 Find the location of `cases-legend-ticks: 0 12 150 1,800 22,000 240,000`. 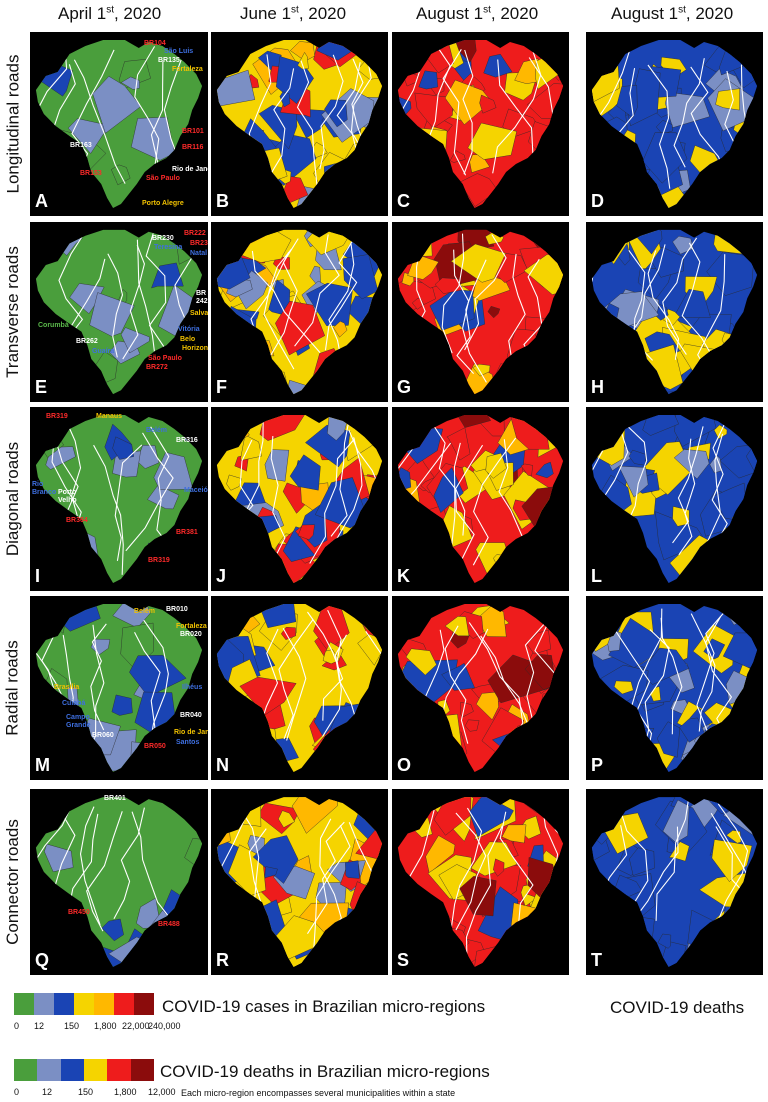

cases-legend-ticks: 0 12 150 1,800 22,000 240,000 is located at coordinates (104, 1027).